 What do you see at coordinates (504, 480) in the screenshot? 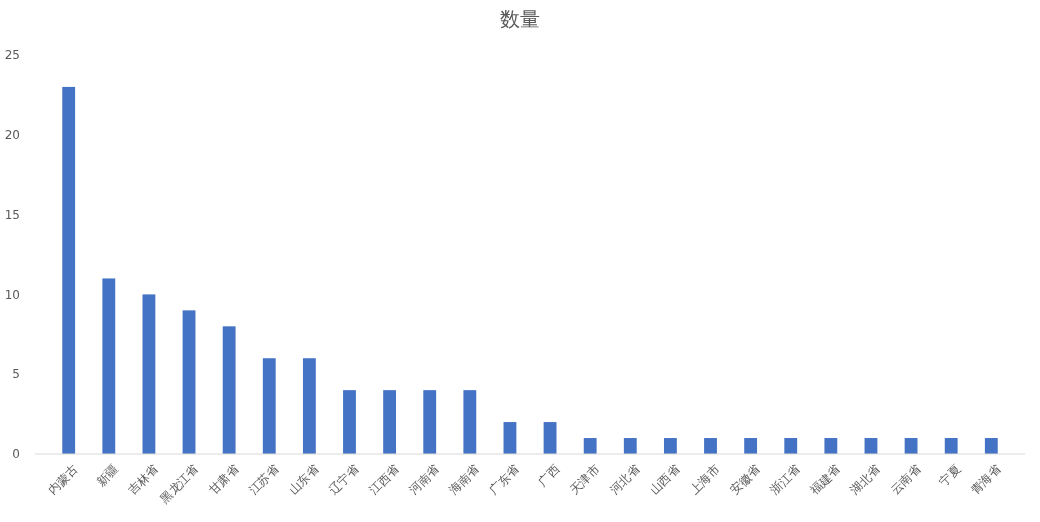
I see `x-tick-label: 广东省` at bounding box center [504, 480].